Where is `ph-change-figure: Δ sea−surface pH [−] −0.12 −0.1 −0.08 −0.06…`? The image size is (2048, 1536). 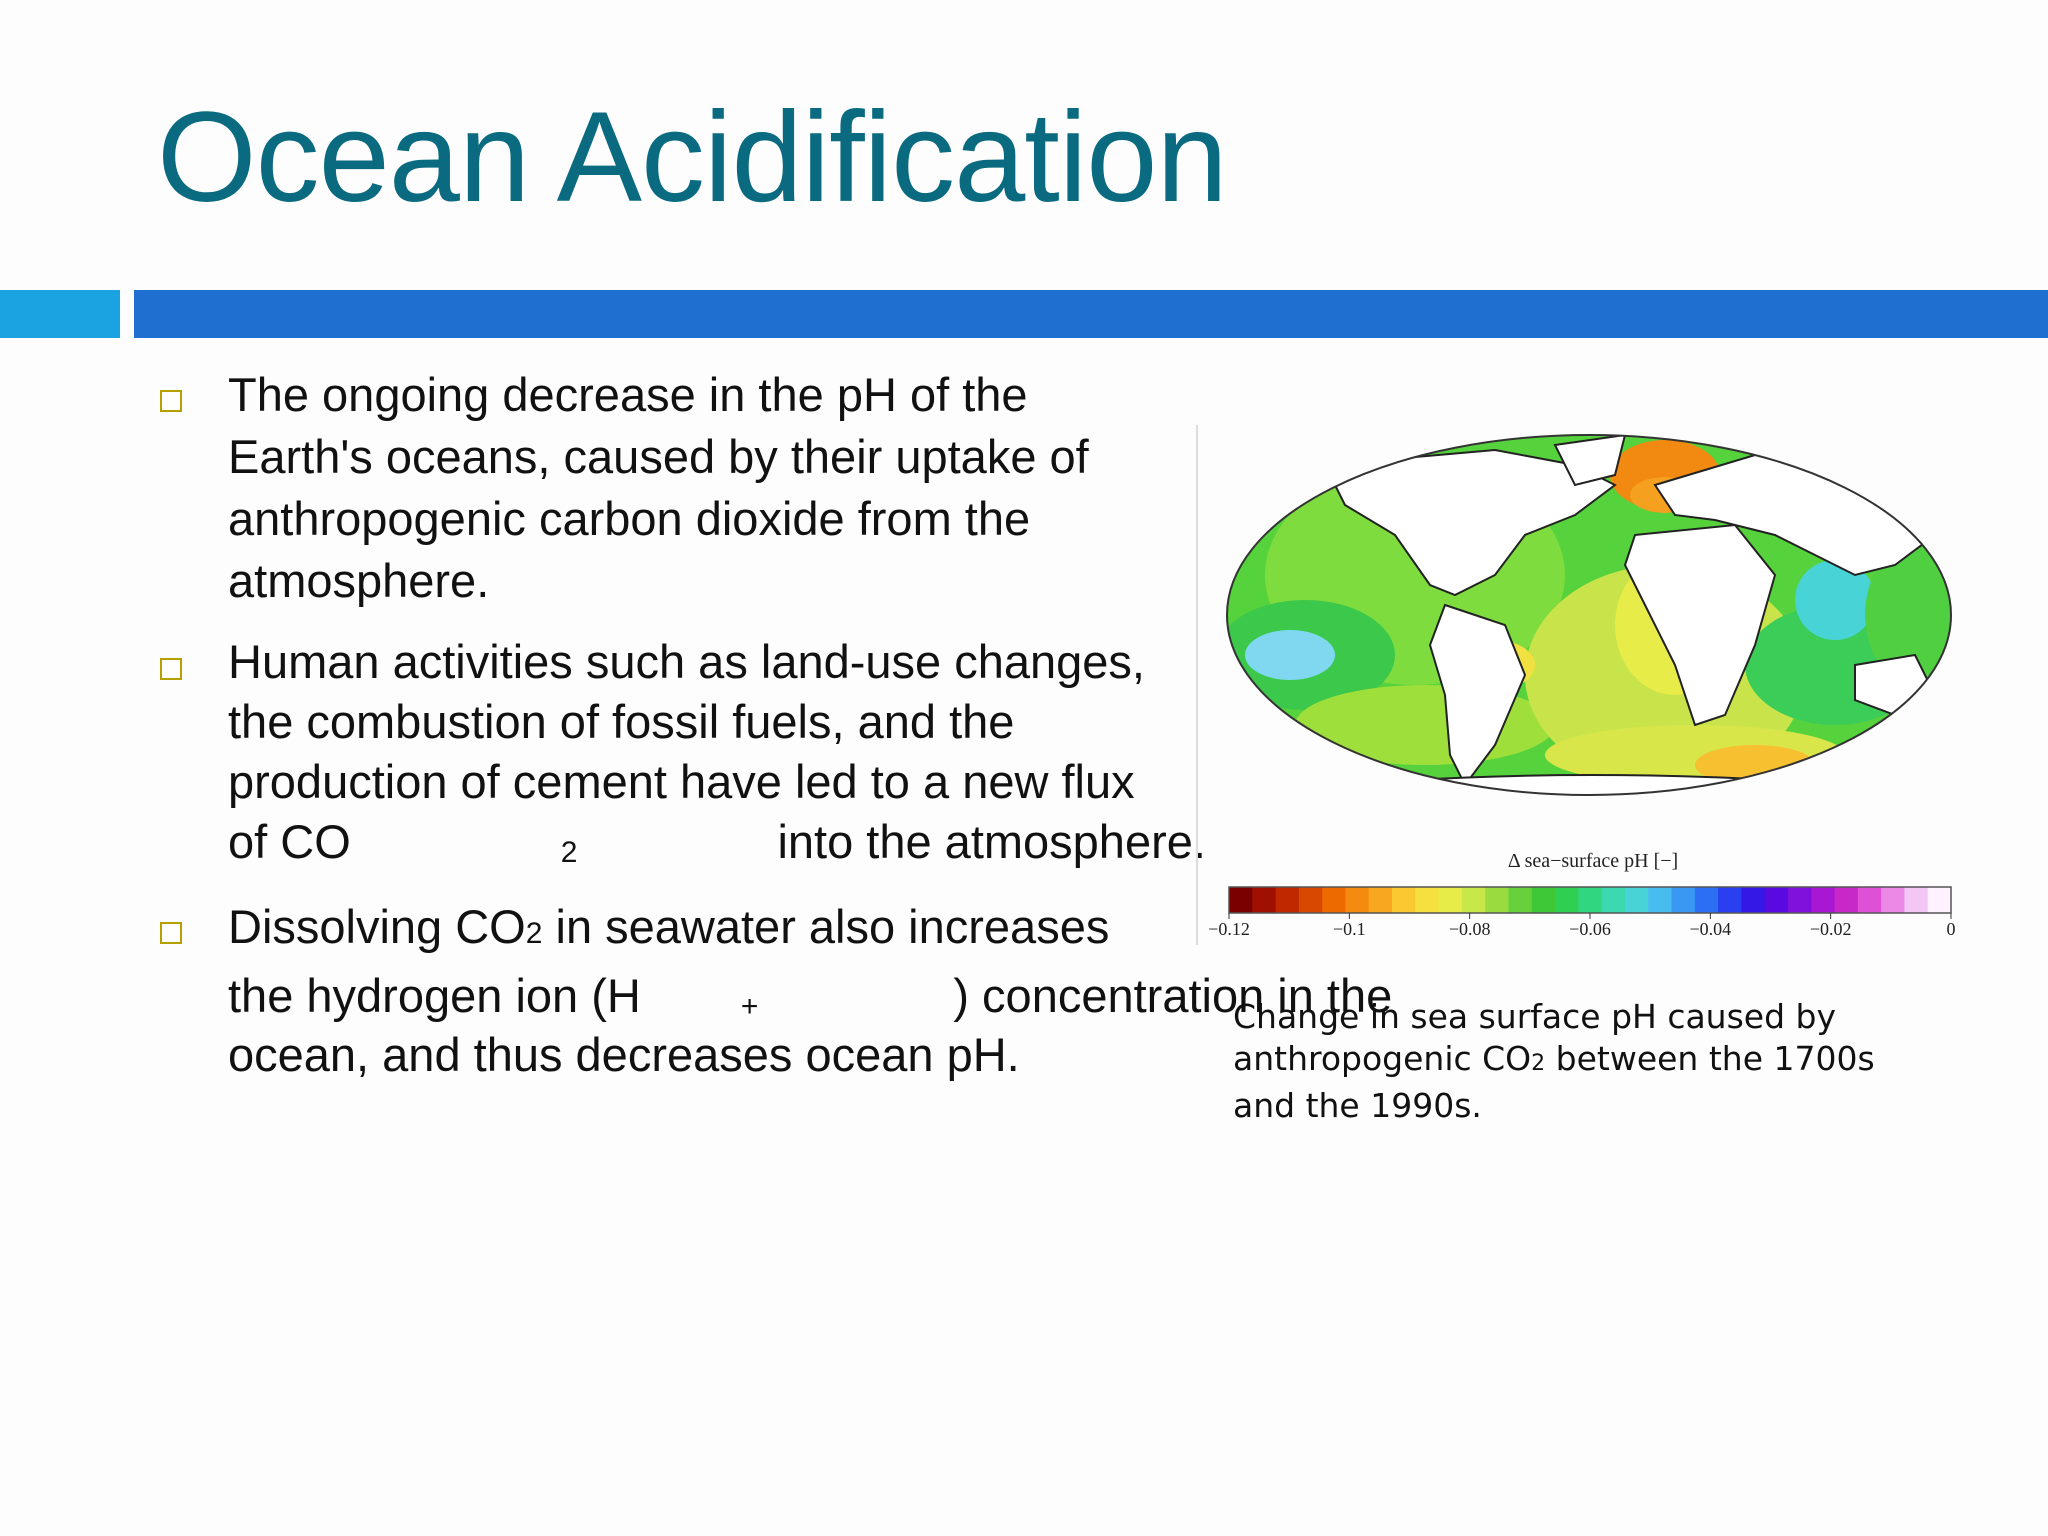 ph-change-figure: Δ sea−surface pH [−] −0.12 −0.1 −0.08 −0.06… is located at coordinates (1585, 692).